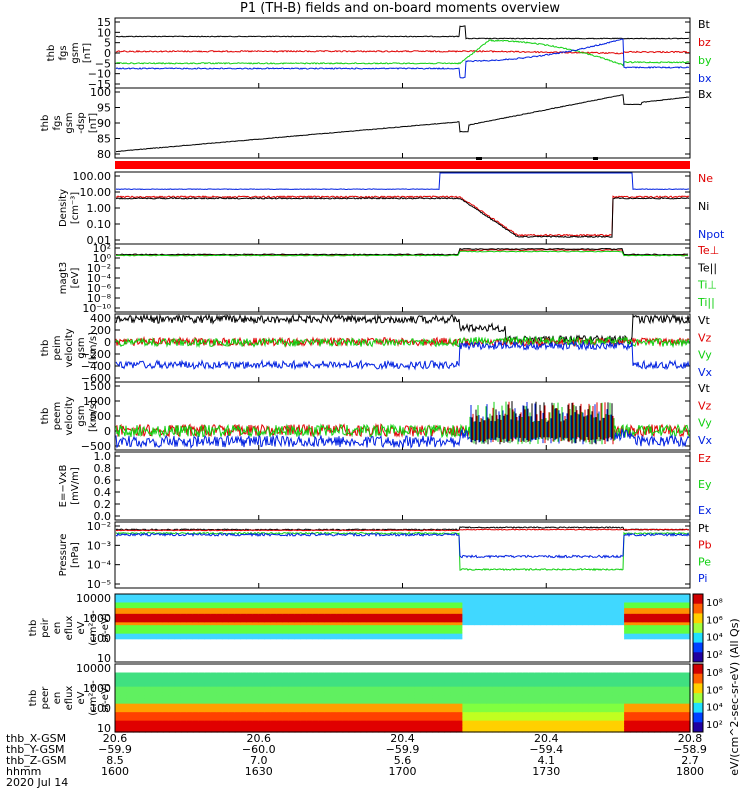 The width and height of the screenshot is (750, 800). I want to click on colorbar-tick: 10², so click(714, 725).